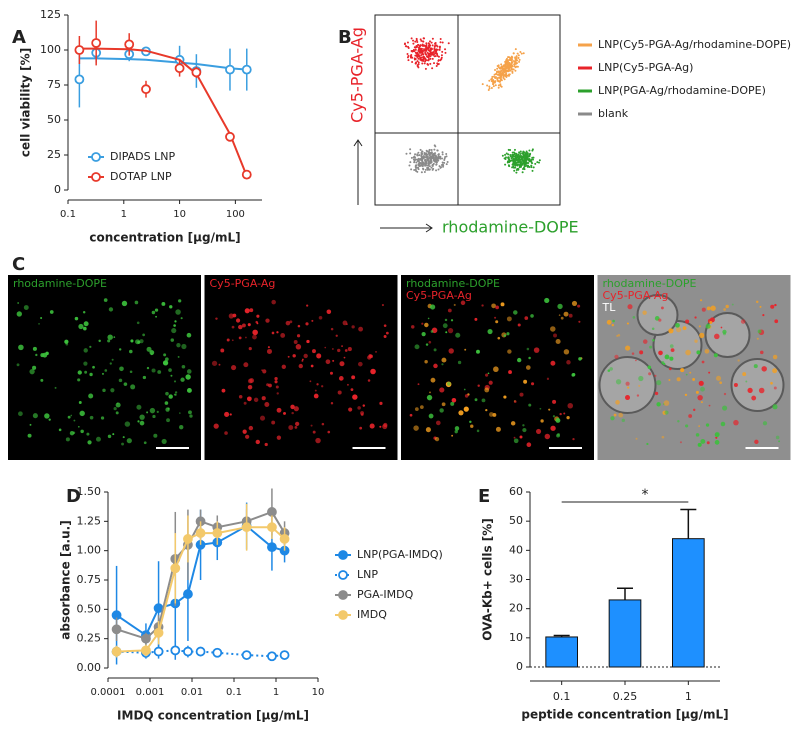 The width and height of the screenshot is (800, 735). I want to click on x-axis-label: concentration [µg/mL], so click(164, 238).